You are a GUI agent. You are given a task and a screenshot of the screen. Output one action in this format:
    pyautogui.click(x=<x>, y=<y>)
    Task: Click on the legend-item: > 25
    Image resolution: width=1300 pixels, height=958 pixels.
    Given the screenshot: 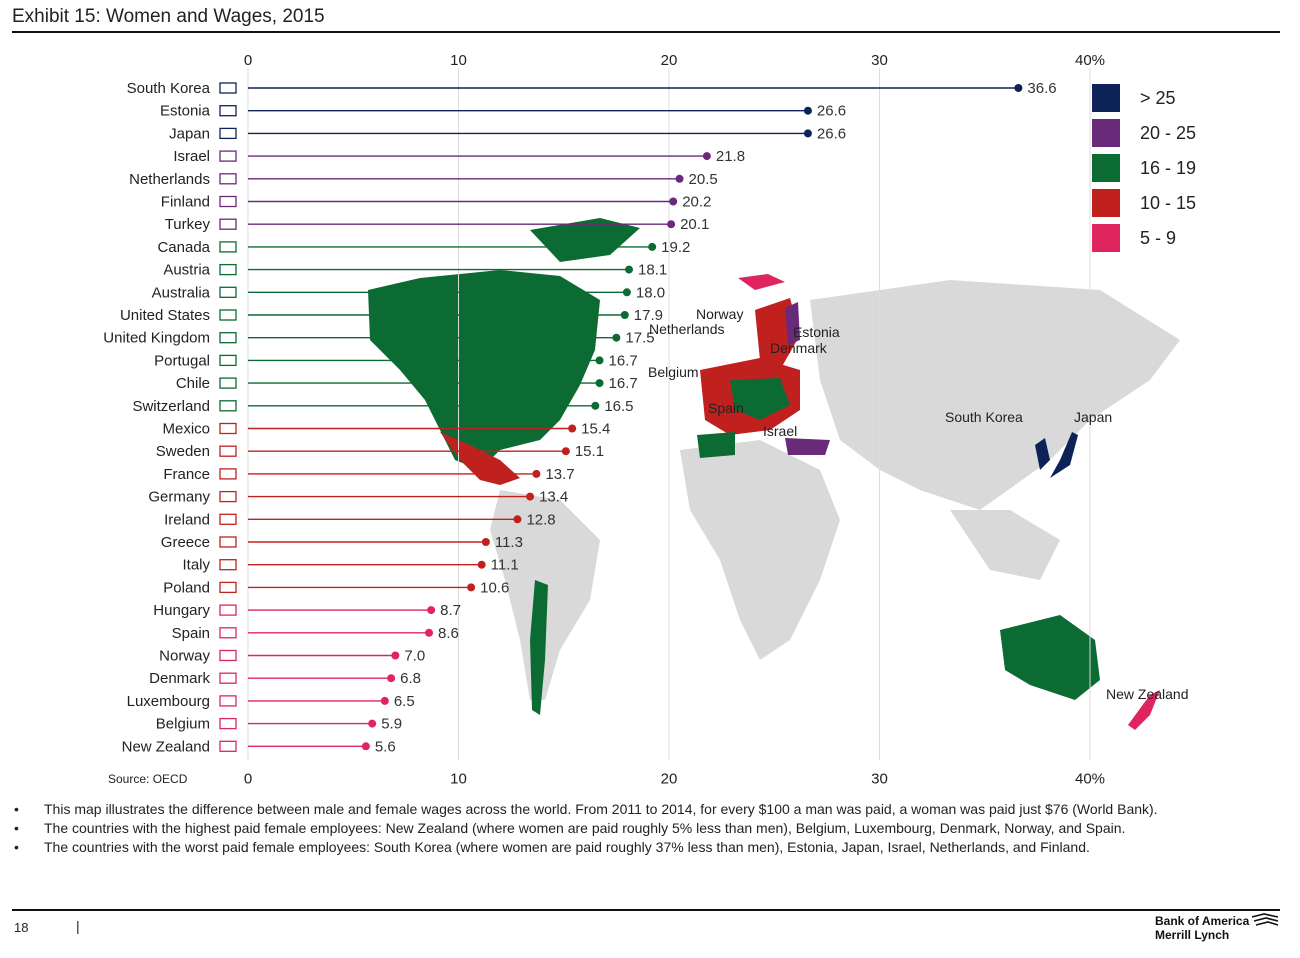 What is the action you would take?
    pyautogui.click(x=1162, y=99)
    